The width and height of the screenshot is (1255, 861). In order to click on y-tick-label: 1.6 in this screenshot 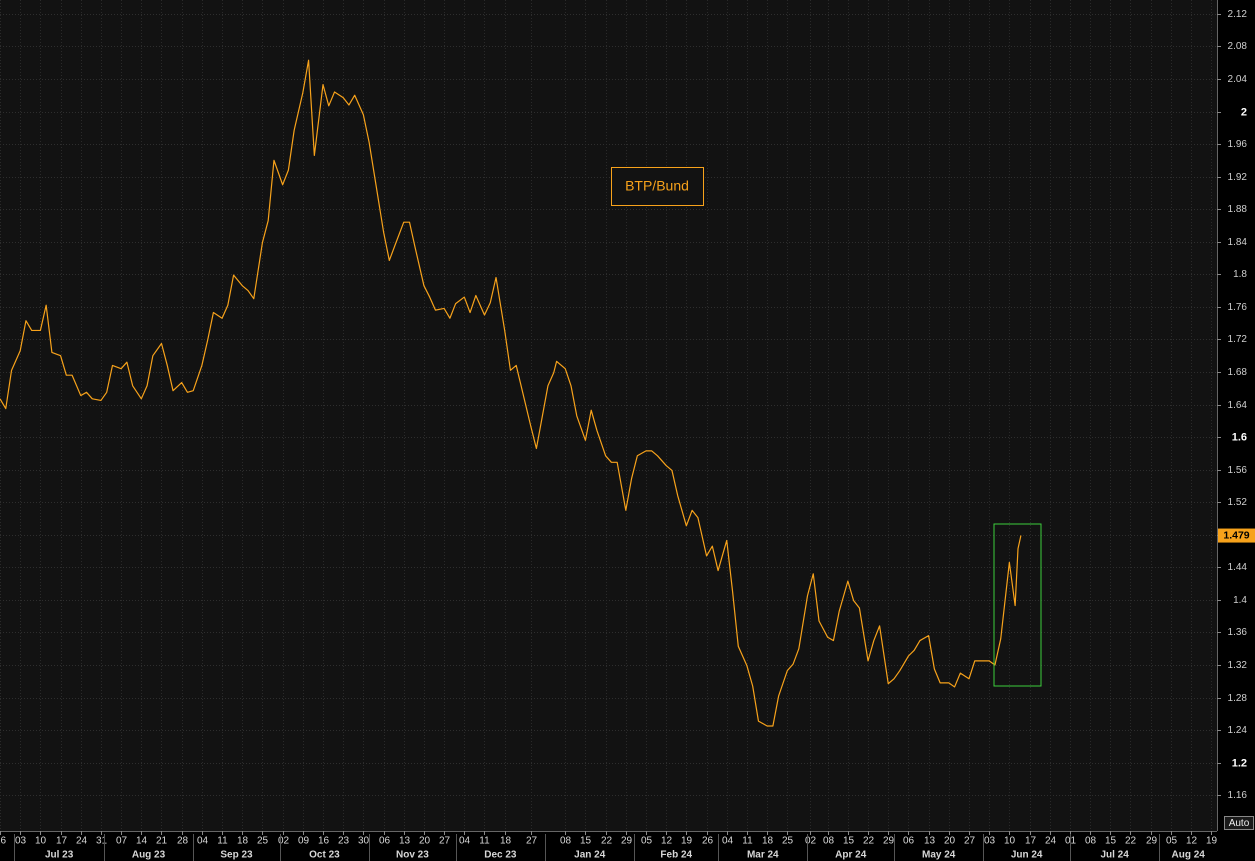, I will do `click(1239, 437)`.